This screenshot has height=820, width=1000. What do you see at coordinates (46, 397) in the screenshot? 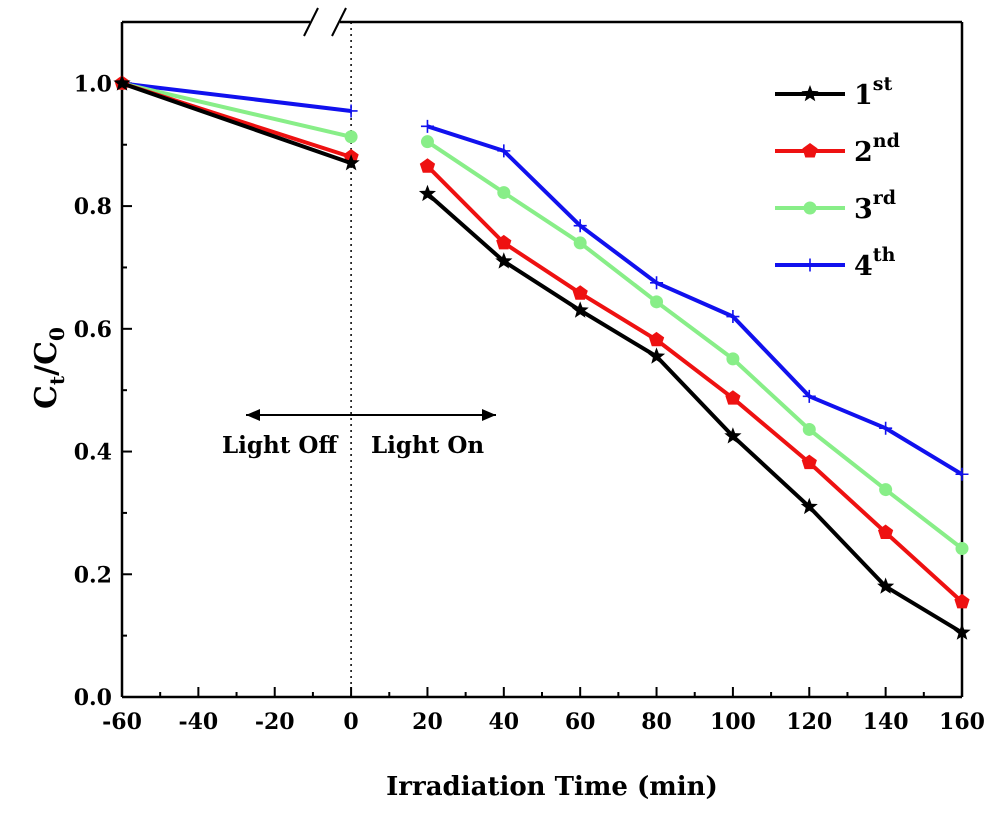
I see `y-title-c: C` at bounding box center [46, 397].